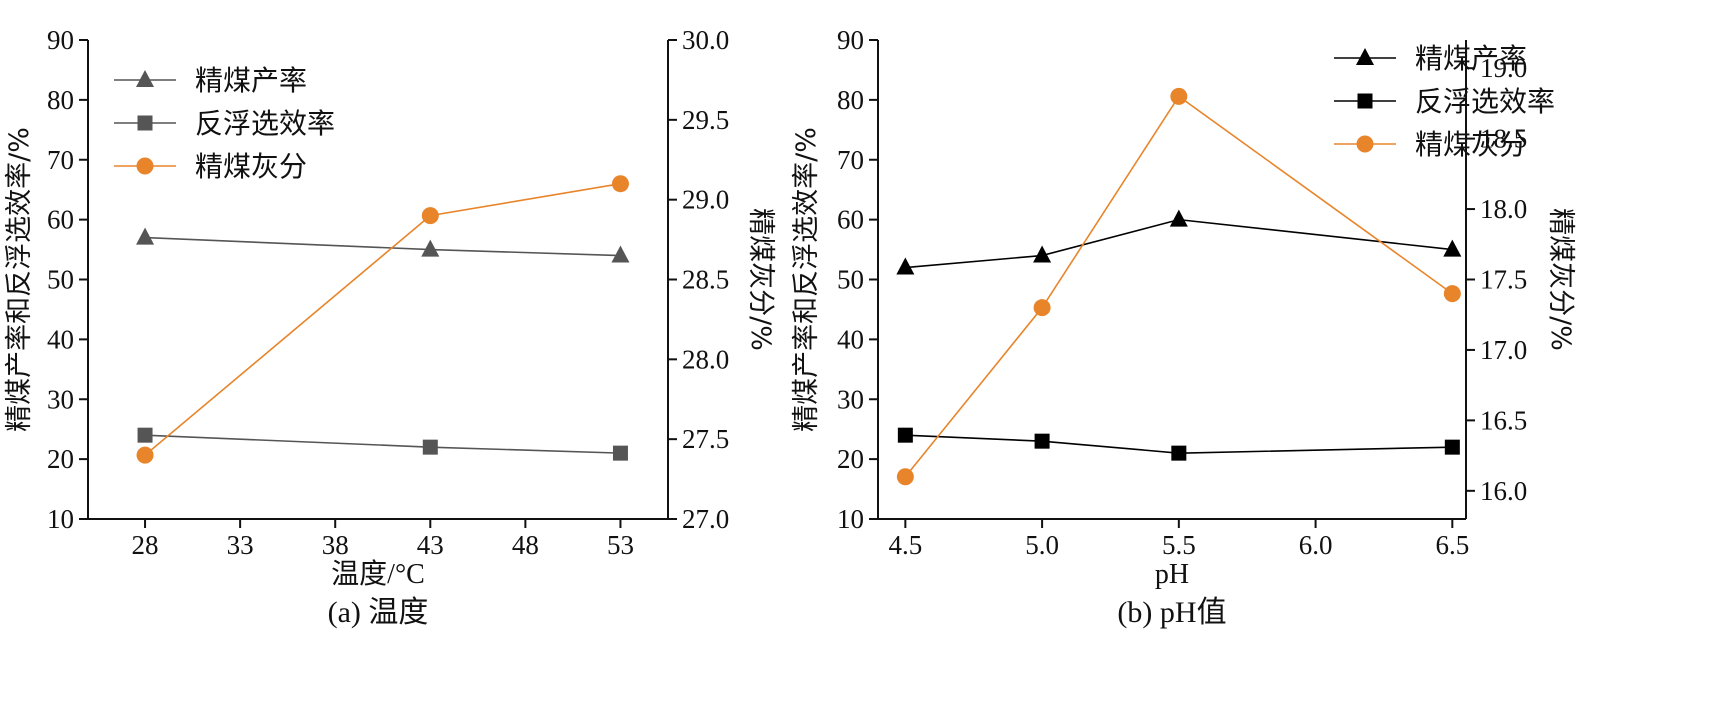 The image size is (1710, 717). I want to click on x-axis-title: pH, so click(1172, 574).